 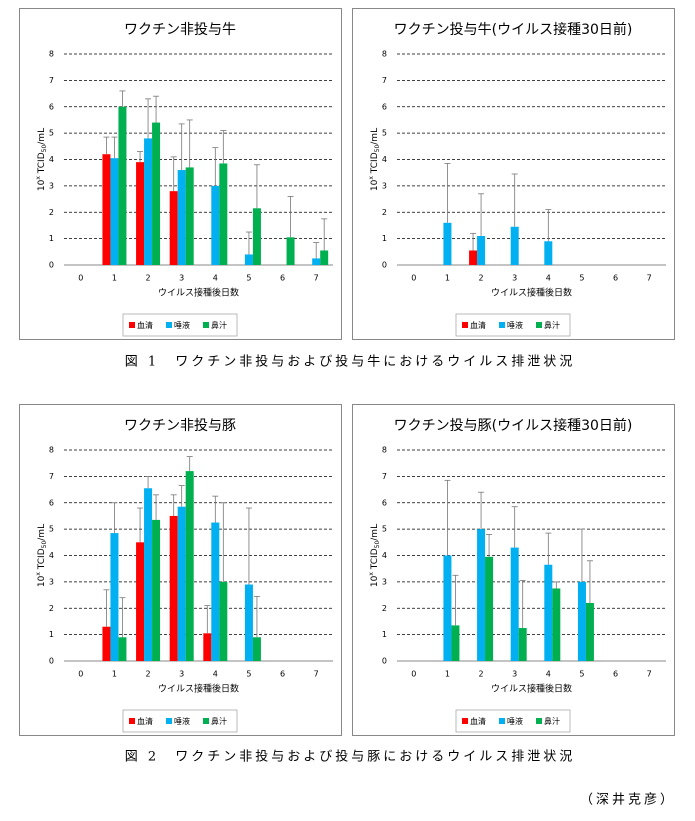 What do you see at coordinates (51, 581) in the screenshot?
I see `y-tick-label: 3` at bounding box center [51, 581].